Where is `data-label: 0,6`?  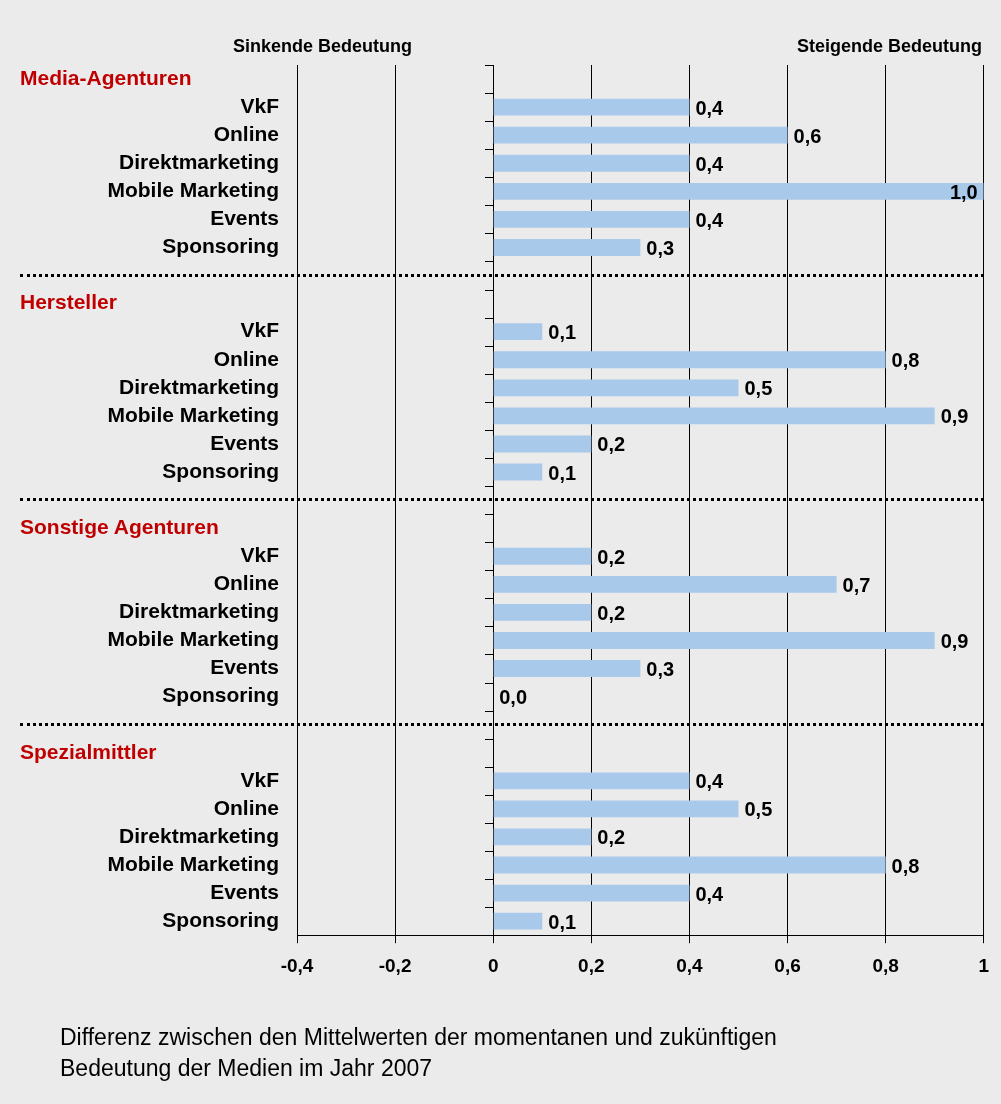
data-label: 0,6 is located at coordinates (807, 135).